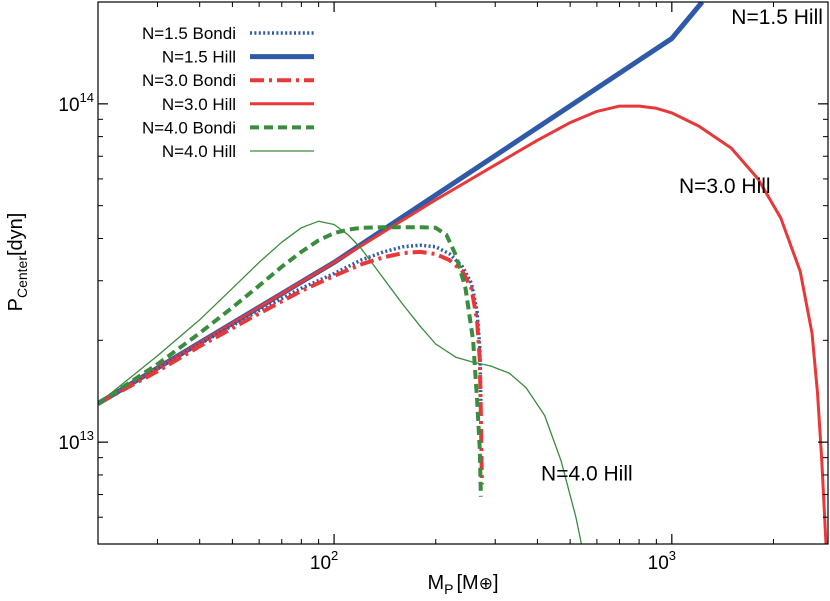  Describe the element at coordinates (199, 104) in the screenshot. I see `legend-label-n-3-0-hill: N=3.0 Hill` at that location.